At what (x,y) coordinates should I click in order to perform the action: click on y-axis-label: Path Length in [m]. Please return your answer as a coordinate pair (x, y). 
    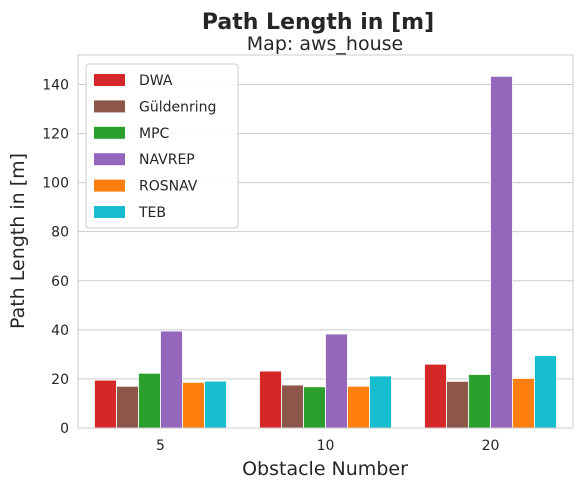
    Looking at the image, I should click on (18, 241).